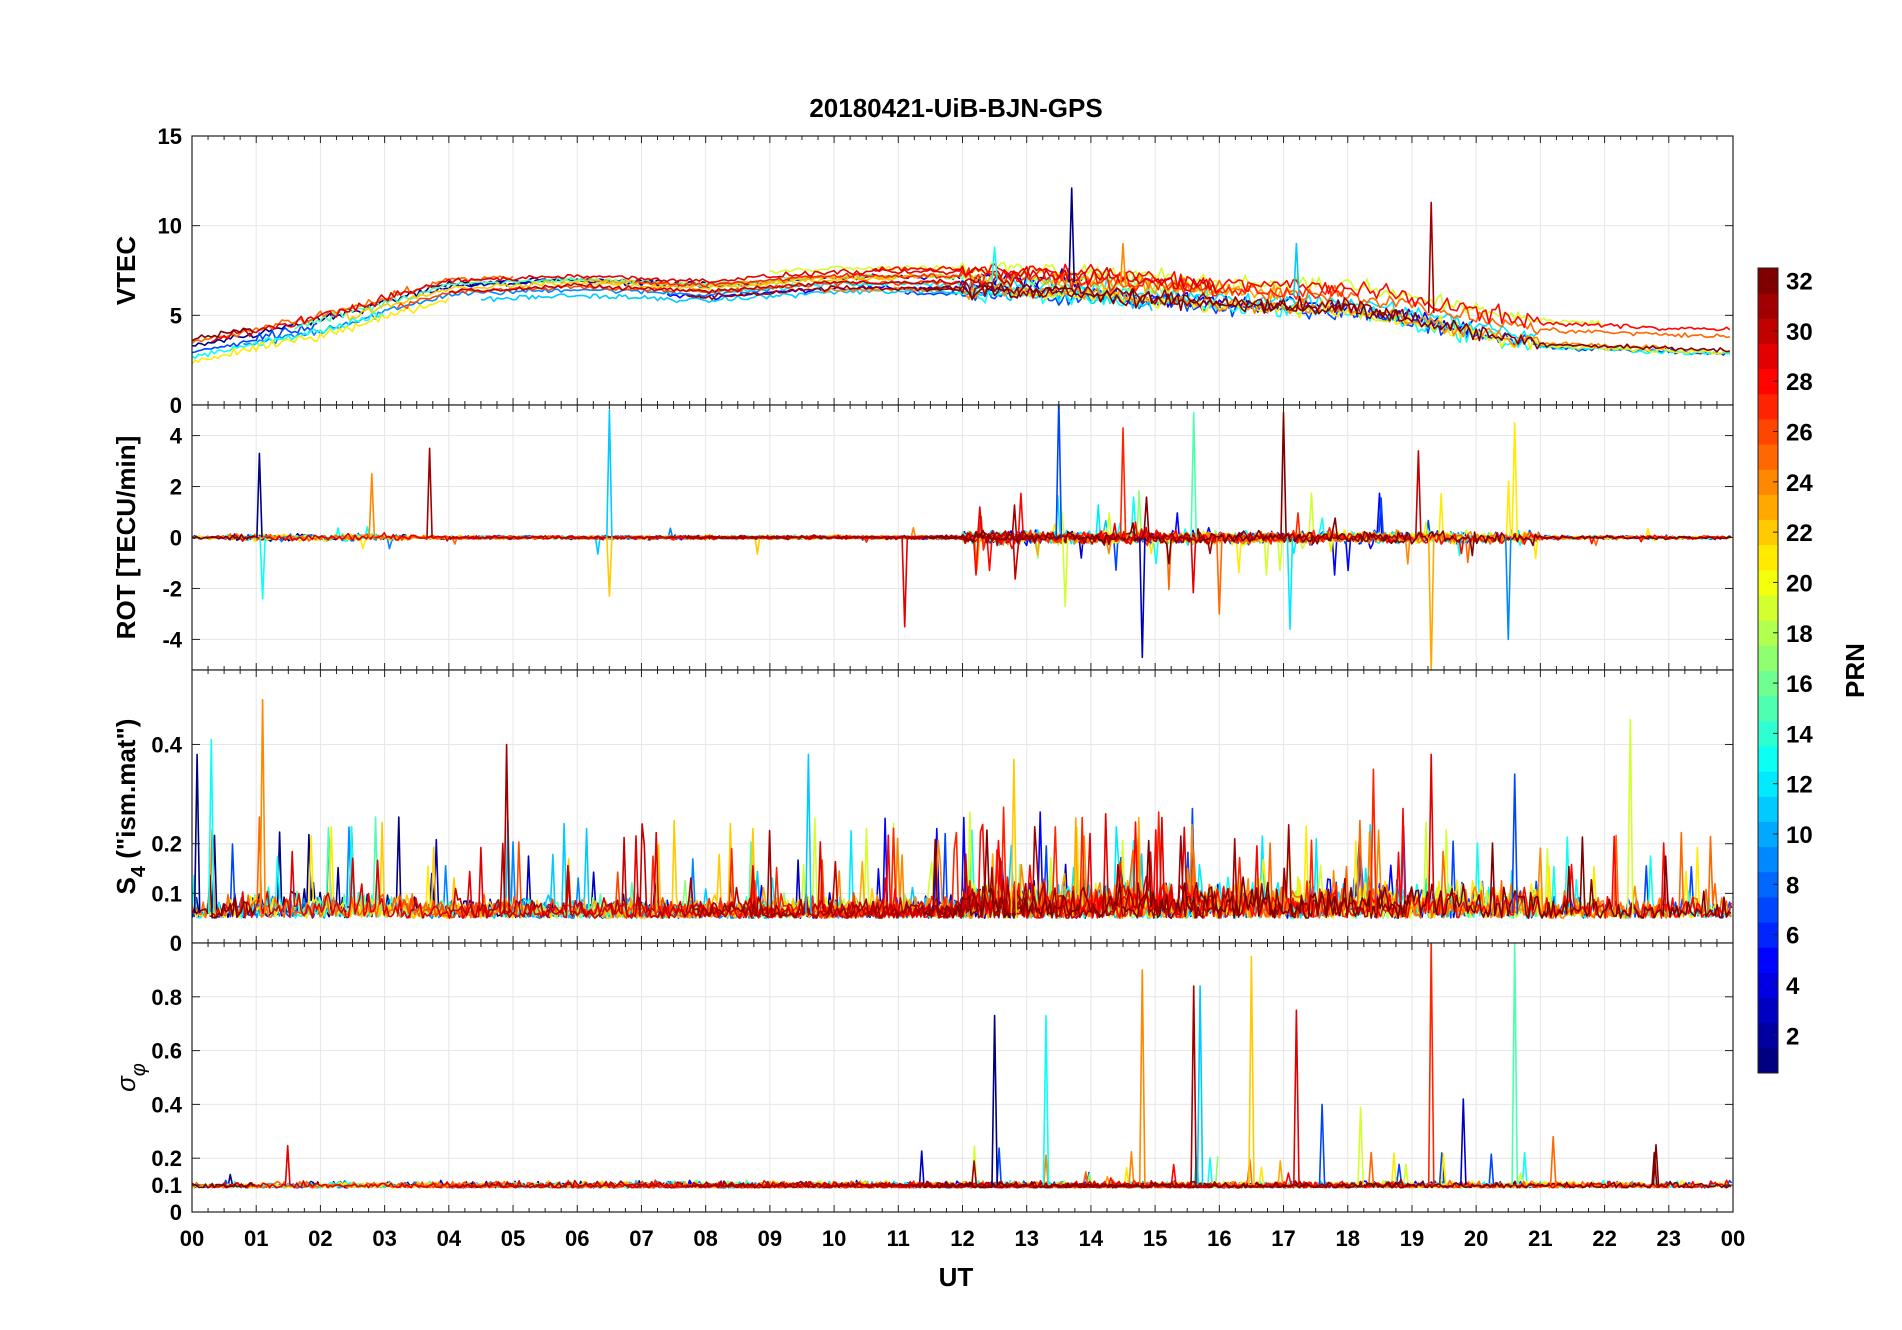 The image size is (1902, 1330). Describe the element at coordinates (176, 436) in the screenshot. I see `y-tick-label: 4` at that location.